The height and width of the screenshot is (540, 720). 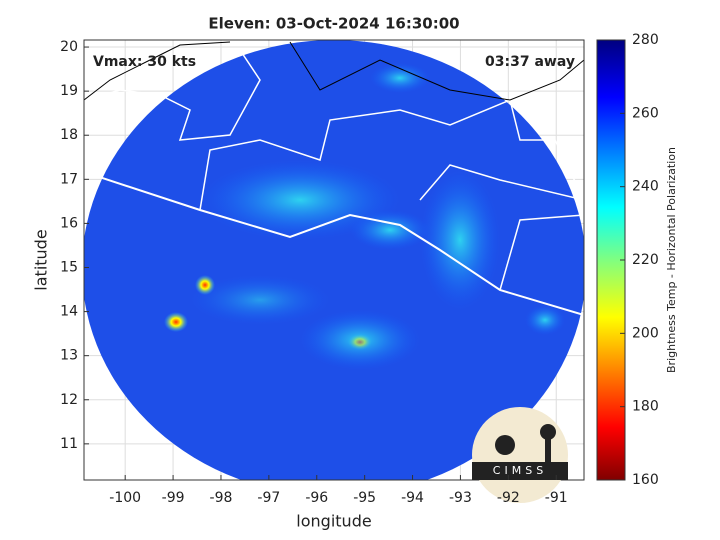 I want to click on x-tick-label: -93, so click(x=460, y=498).